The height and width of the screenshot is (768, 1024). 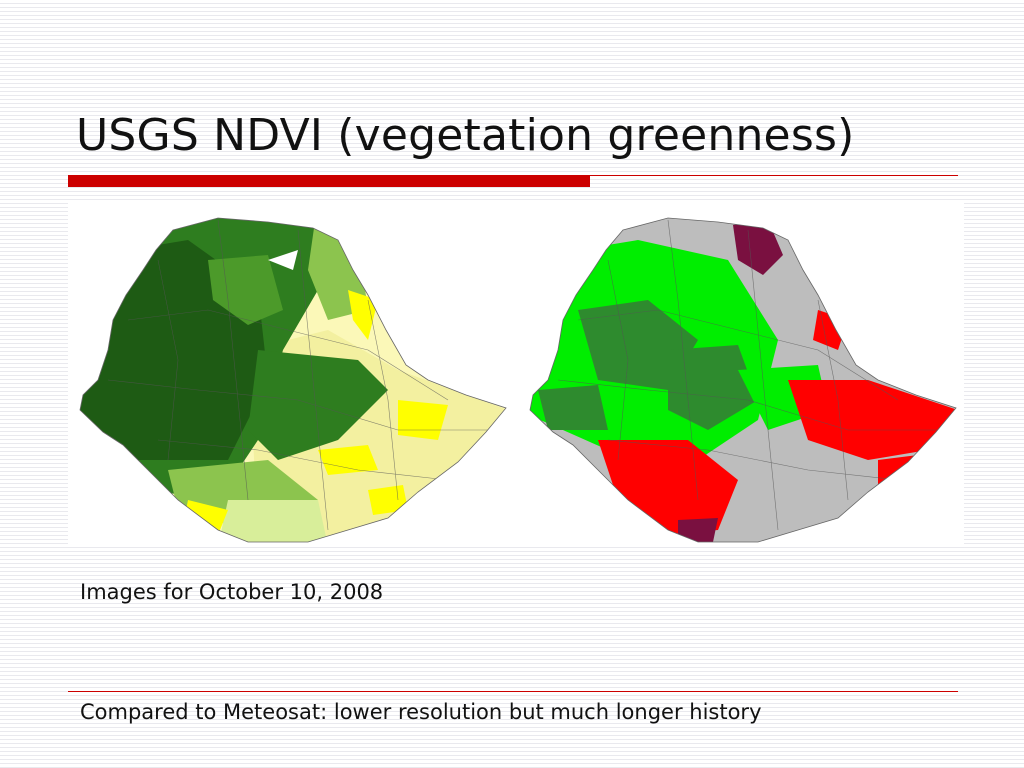 I want to click on title-underline-line, so click(x=774, y=175).